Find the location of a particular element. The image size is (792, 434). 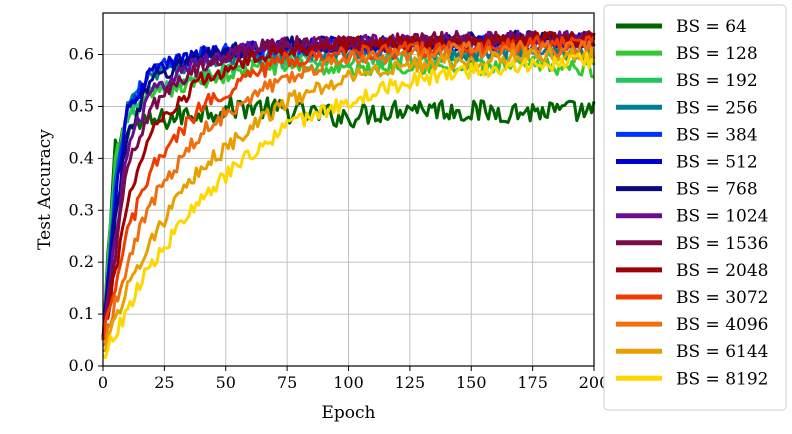

legend-label: BS = 1536 is located at coordinates (722, 244).